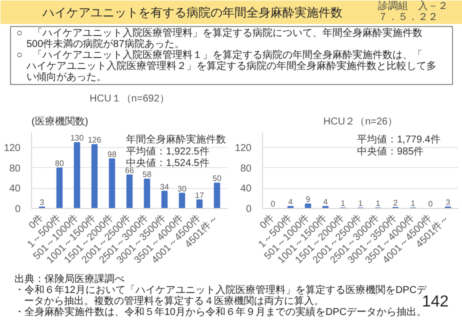  I want to click on data-label: 58, so click(147, 175).